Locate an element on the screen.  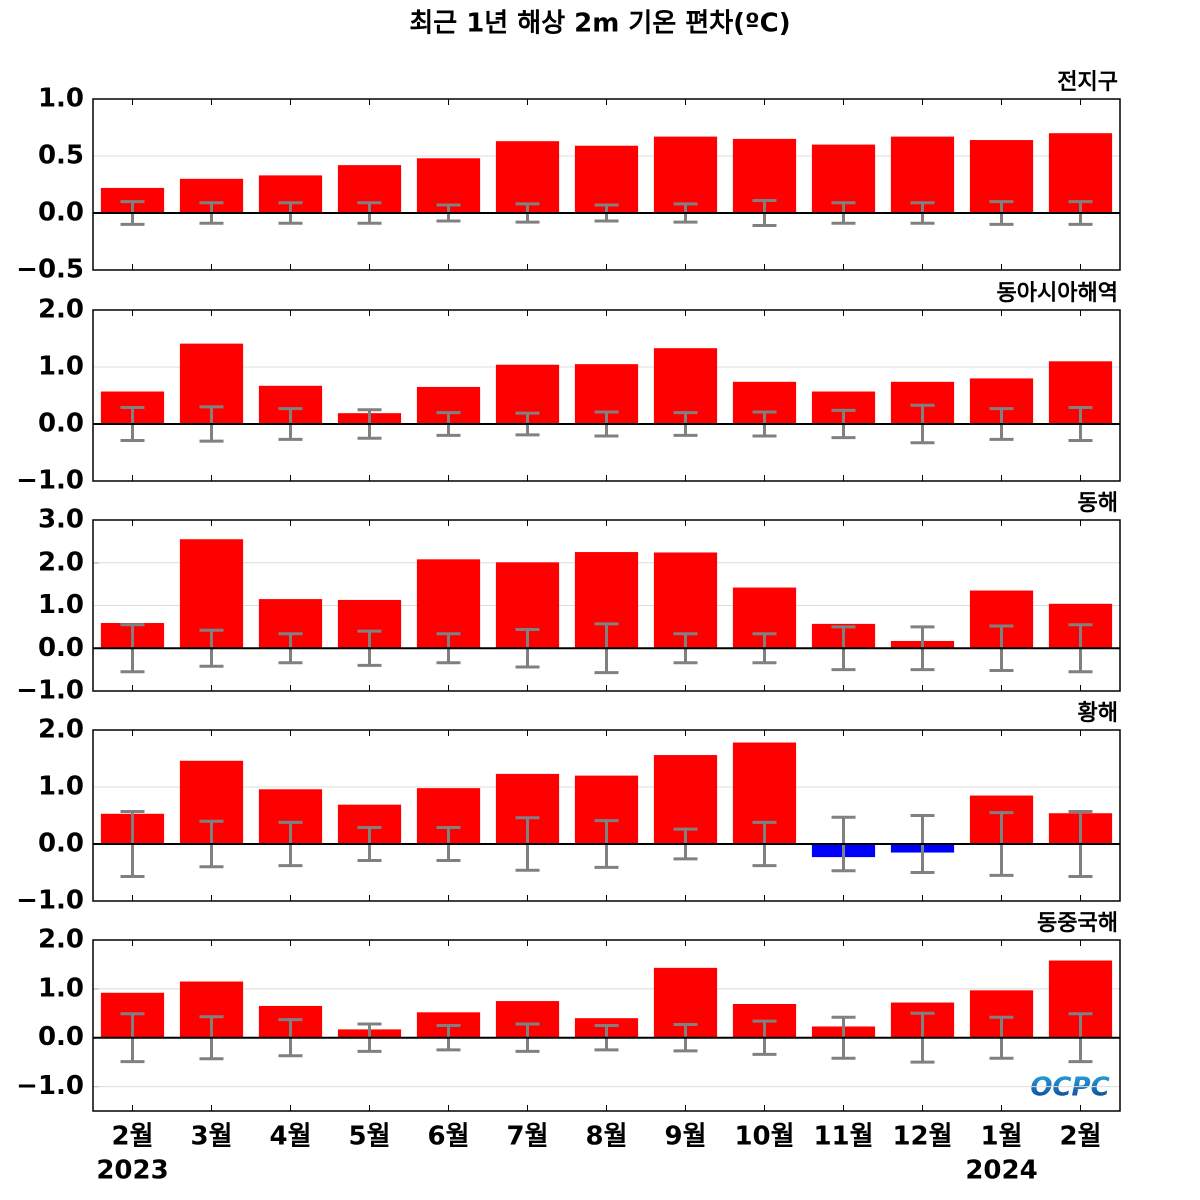
y-tick-label: 0.5 is located at coordinates (61, 156).